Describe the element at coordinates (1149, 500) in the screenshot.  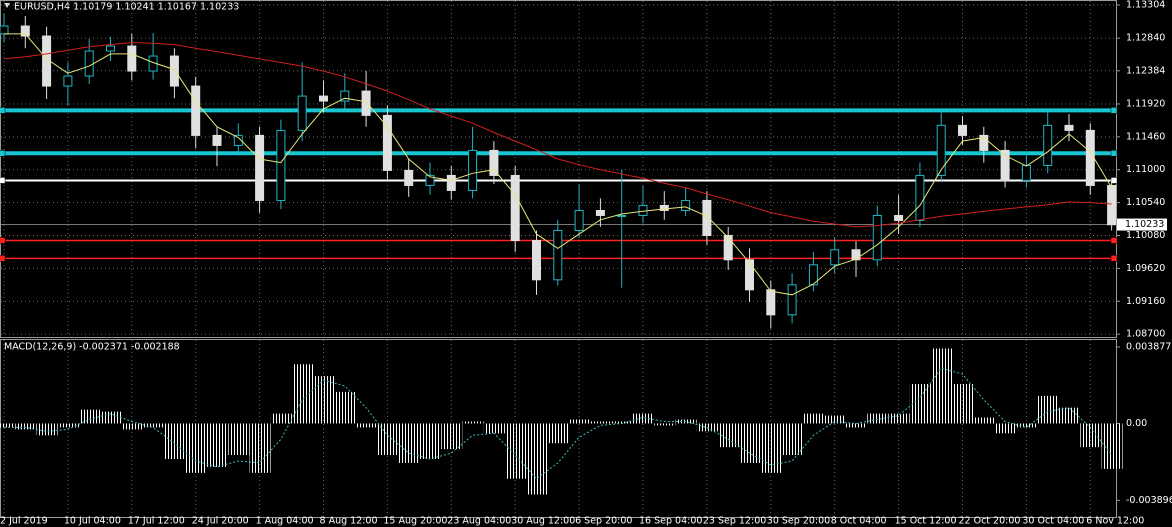
I see `y-tick-label: -0.003896` at that location.